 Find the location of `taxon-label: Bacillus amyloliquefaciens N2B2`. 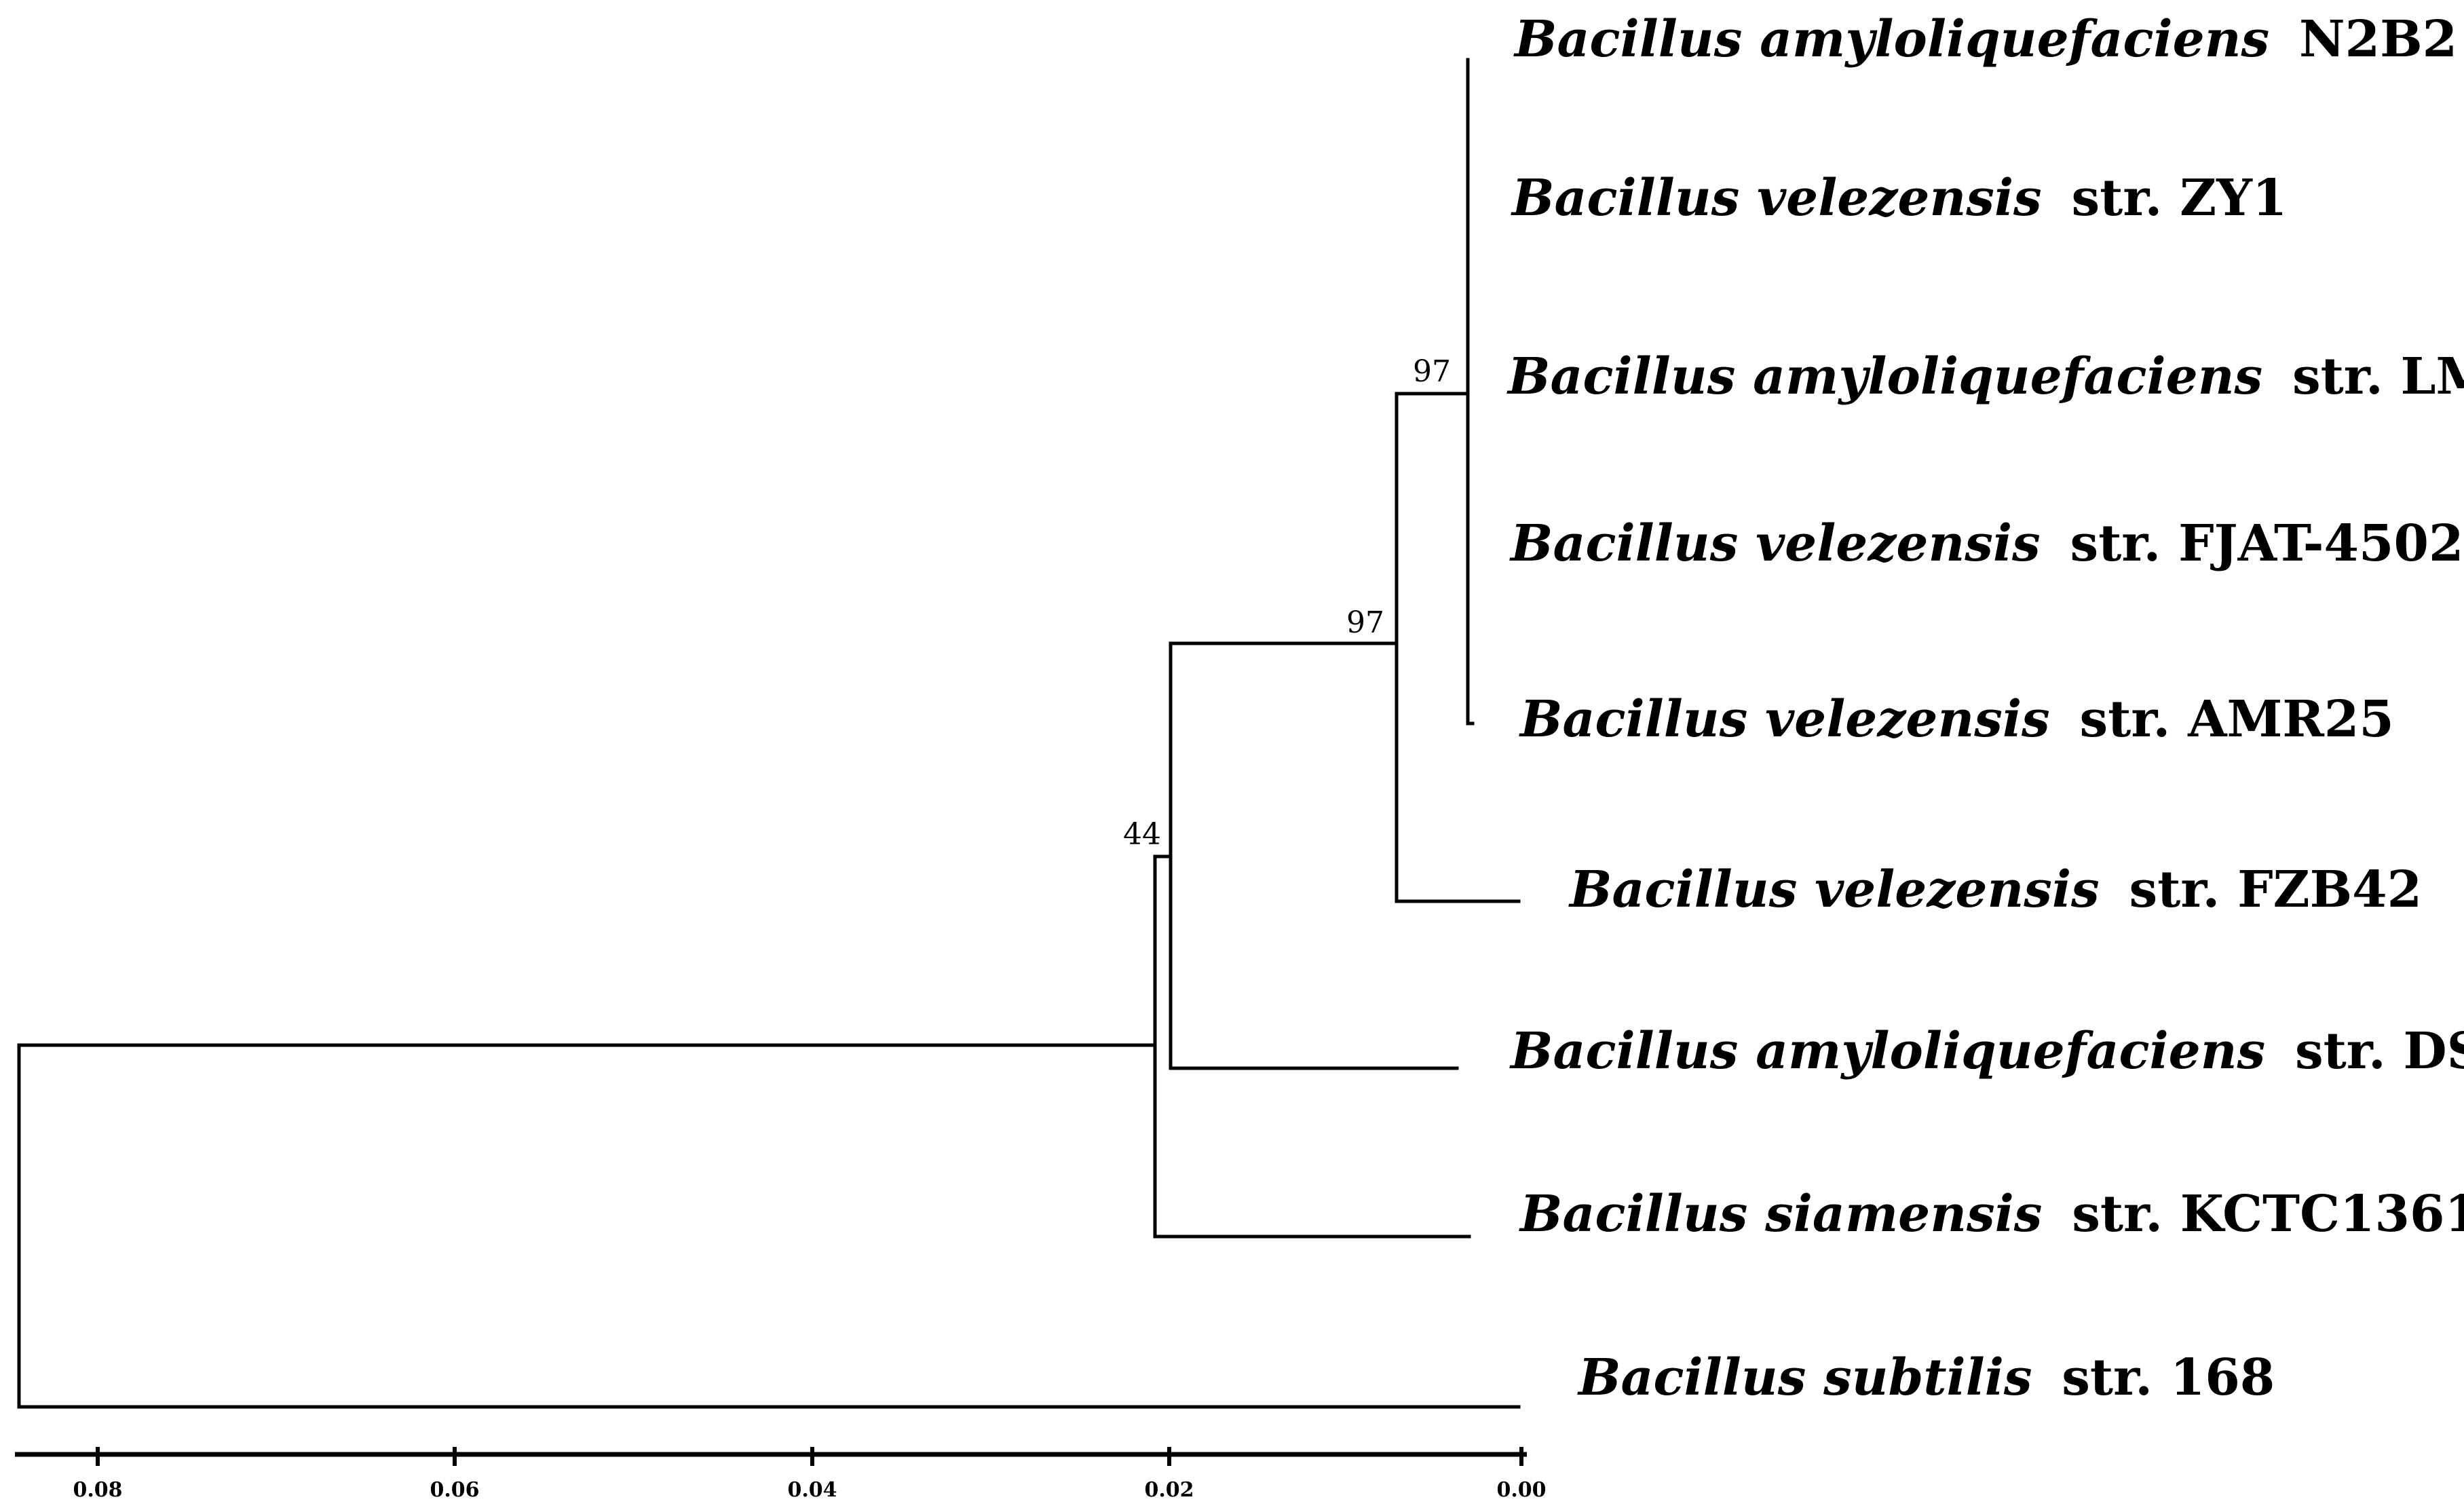

taxon-label: Bacillus amyloliquefaciens N2B2 is located at coordinates (1985, 39).